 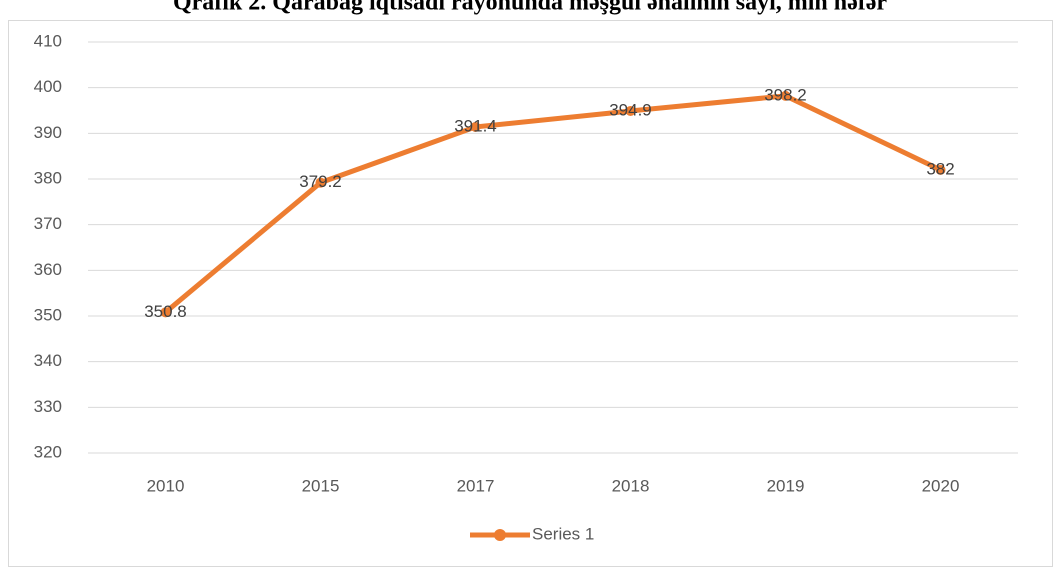 What do you see at coordinates (48, 223) in the screenshot?
I see `y-tick-label: 370` at bounding box center [48, 223].